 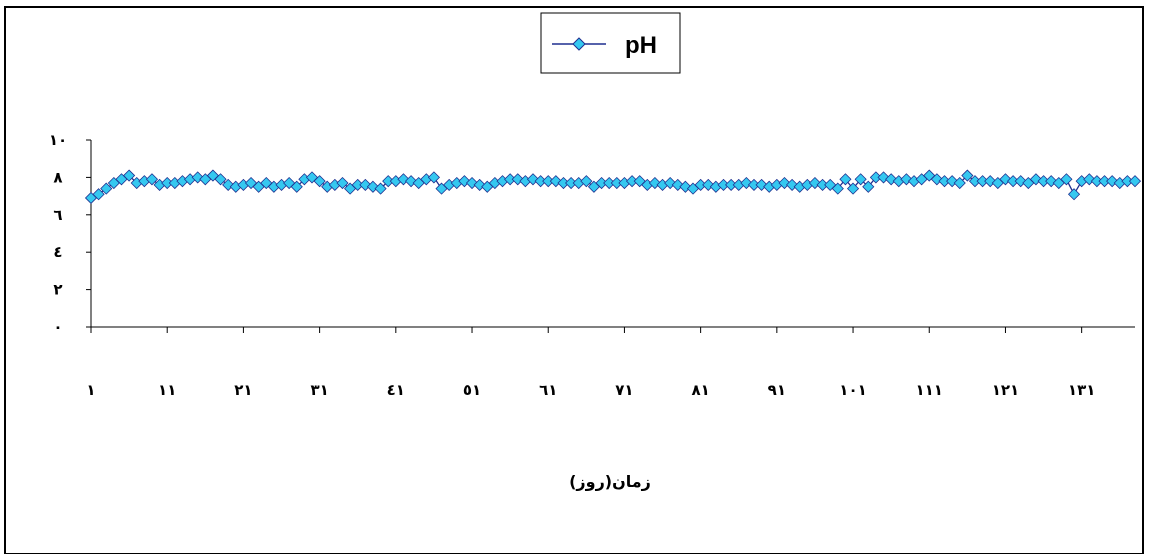 I want to click on y-ticks: ۰ ۲ ٤ ٦ ۸ ۱۰, so click(x=70, y=233).